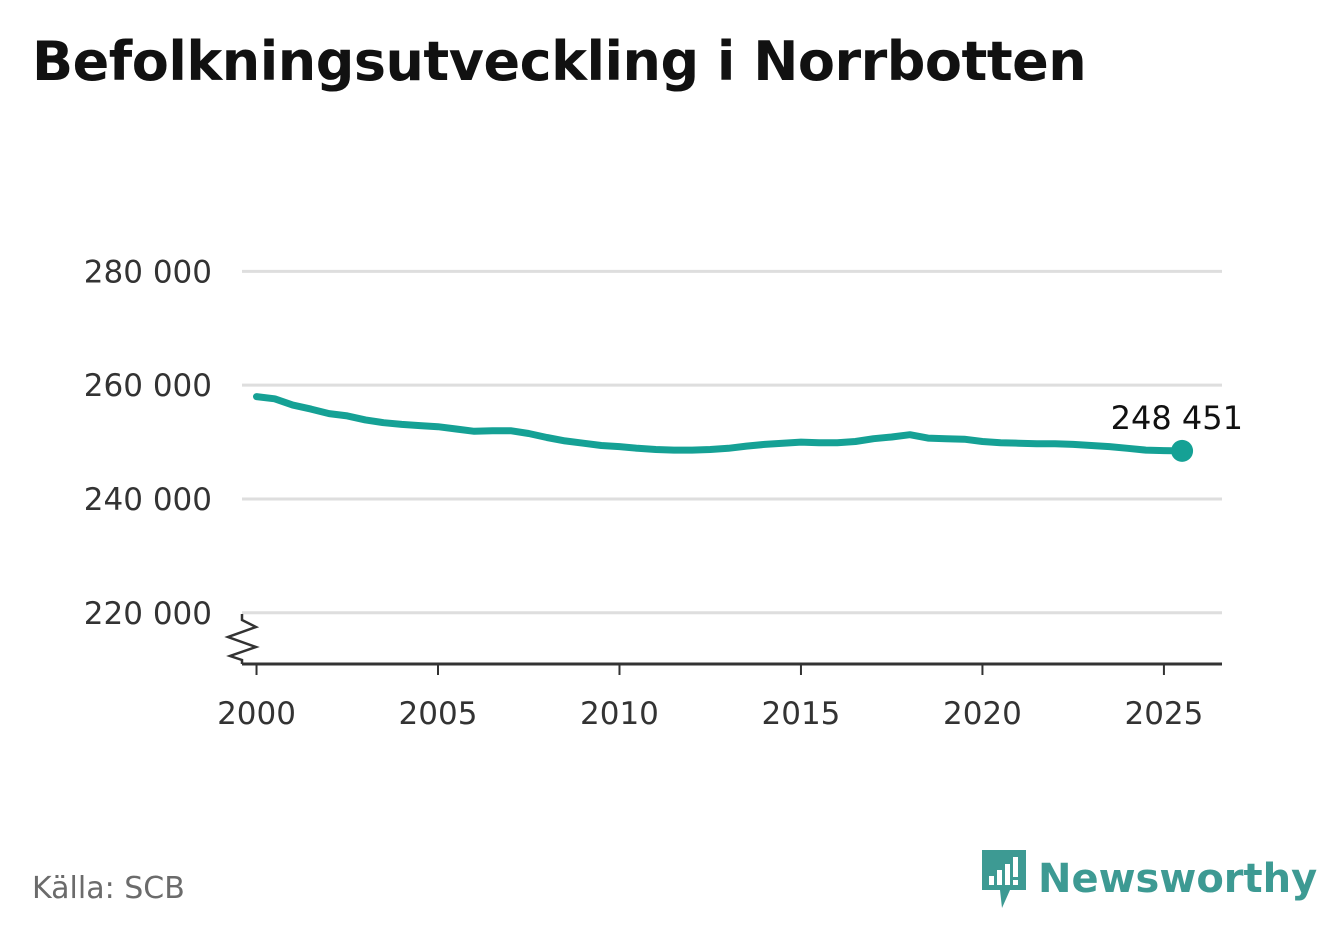 The image size is (1322, 939). I want to click on y-tick-label: 260 000, so click(148, 386).